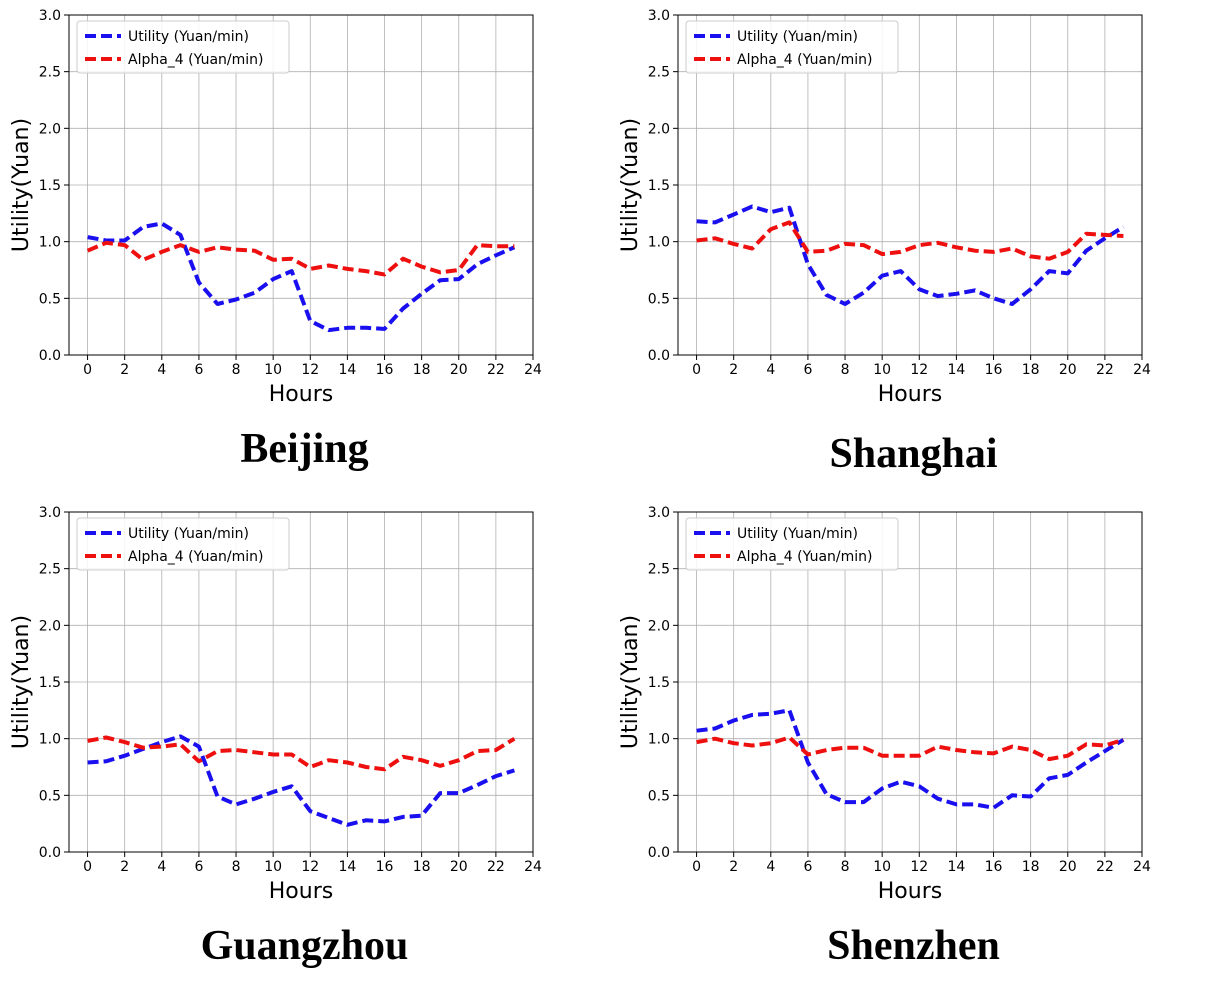  I want to click on city-title: Beijing, so click(304, 449).